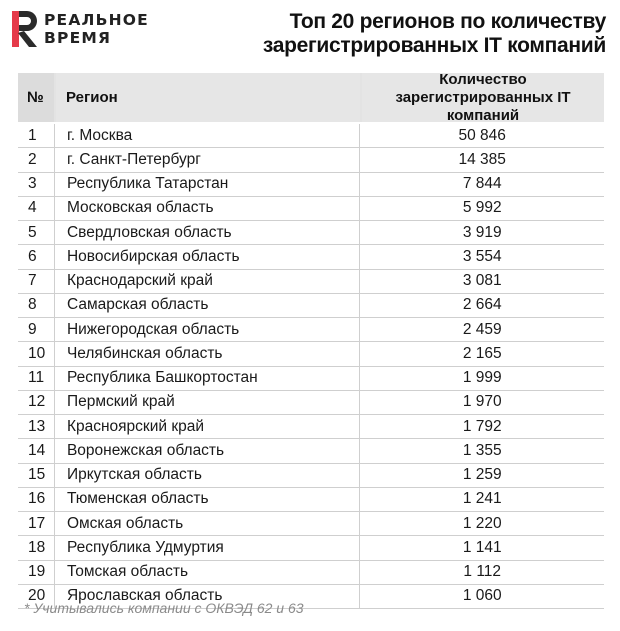  I want to click on row-region: г. Москва, so click(206, 136).